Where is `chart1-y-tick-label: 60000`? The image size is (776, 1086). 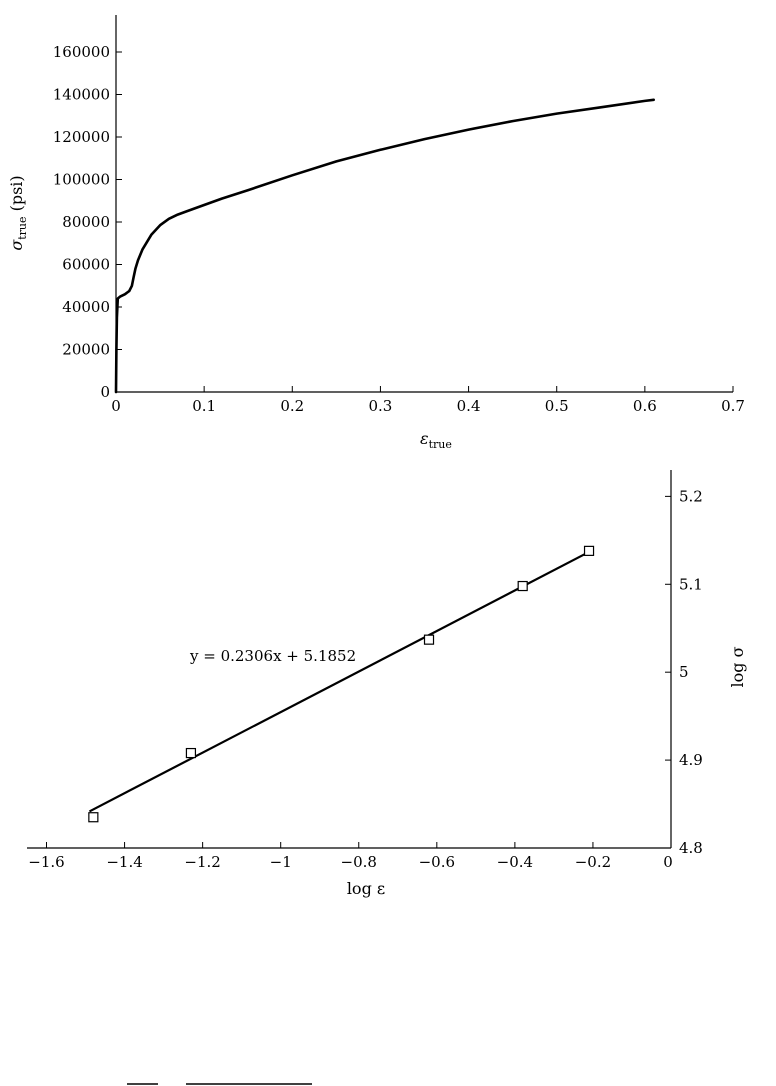
chart1-y-tick-label: 60000 is located at coordinates (86, 265).